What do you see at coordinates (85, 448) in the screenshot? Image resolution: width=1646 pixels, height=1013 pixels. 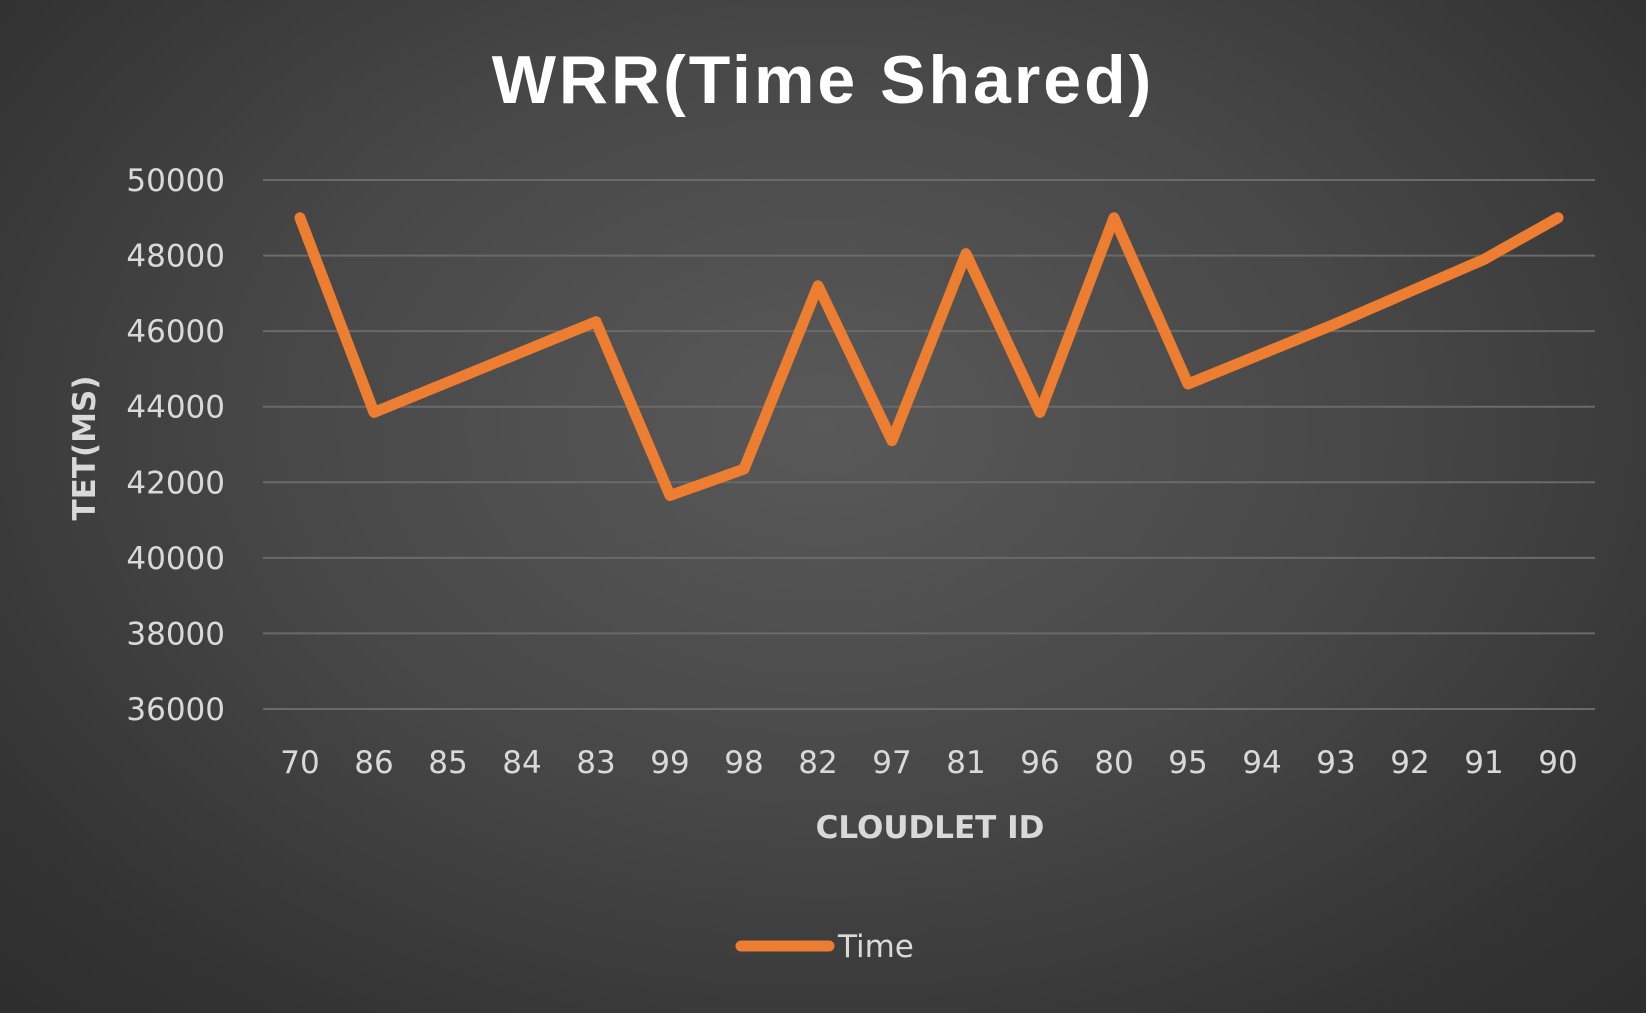 I see `y-axis-title: TET(MS)` at bounding box center [85, 448].